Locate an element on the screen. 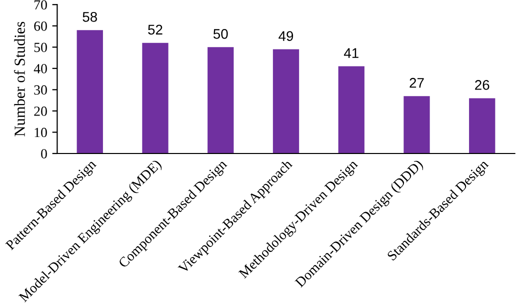 This screenshot has width=520, height=307. y-tick-label: 40 is located at coordinates (40, 69).